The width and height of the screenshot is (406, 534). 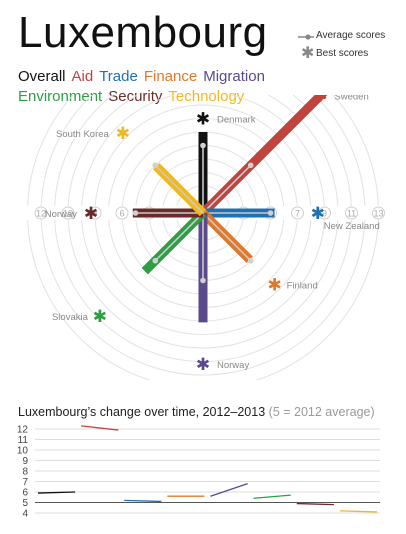 I want to click on y-tick-label-10: 10, so click(x=23, y=451).